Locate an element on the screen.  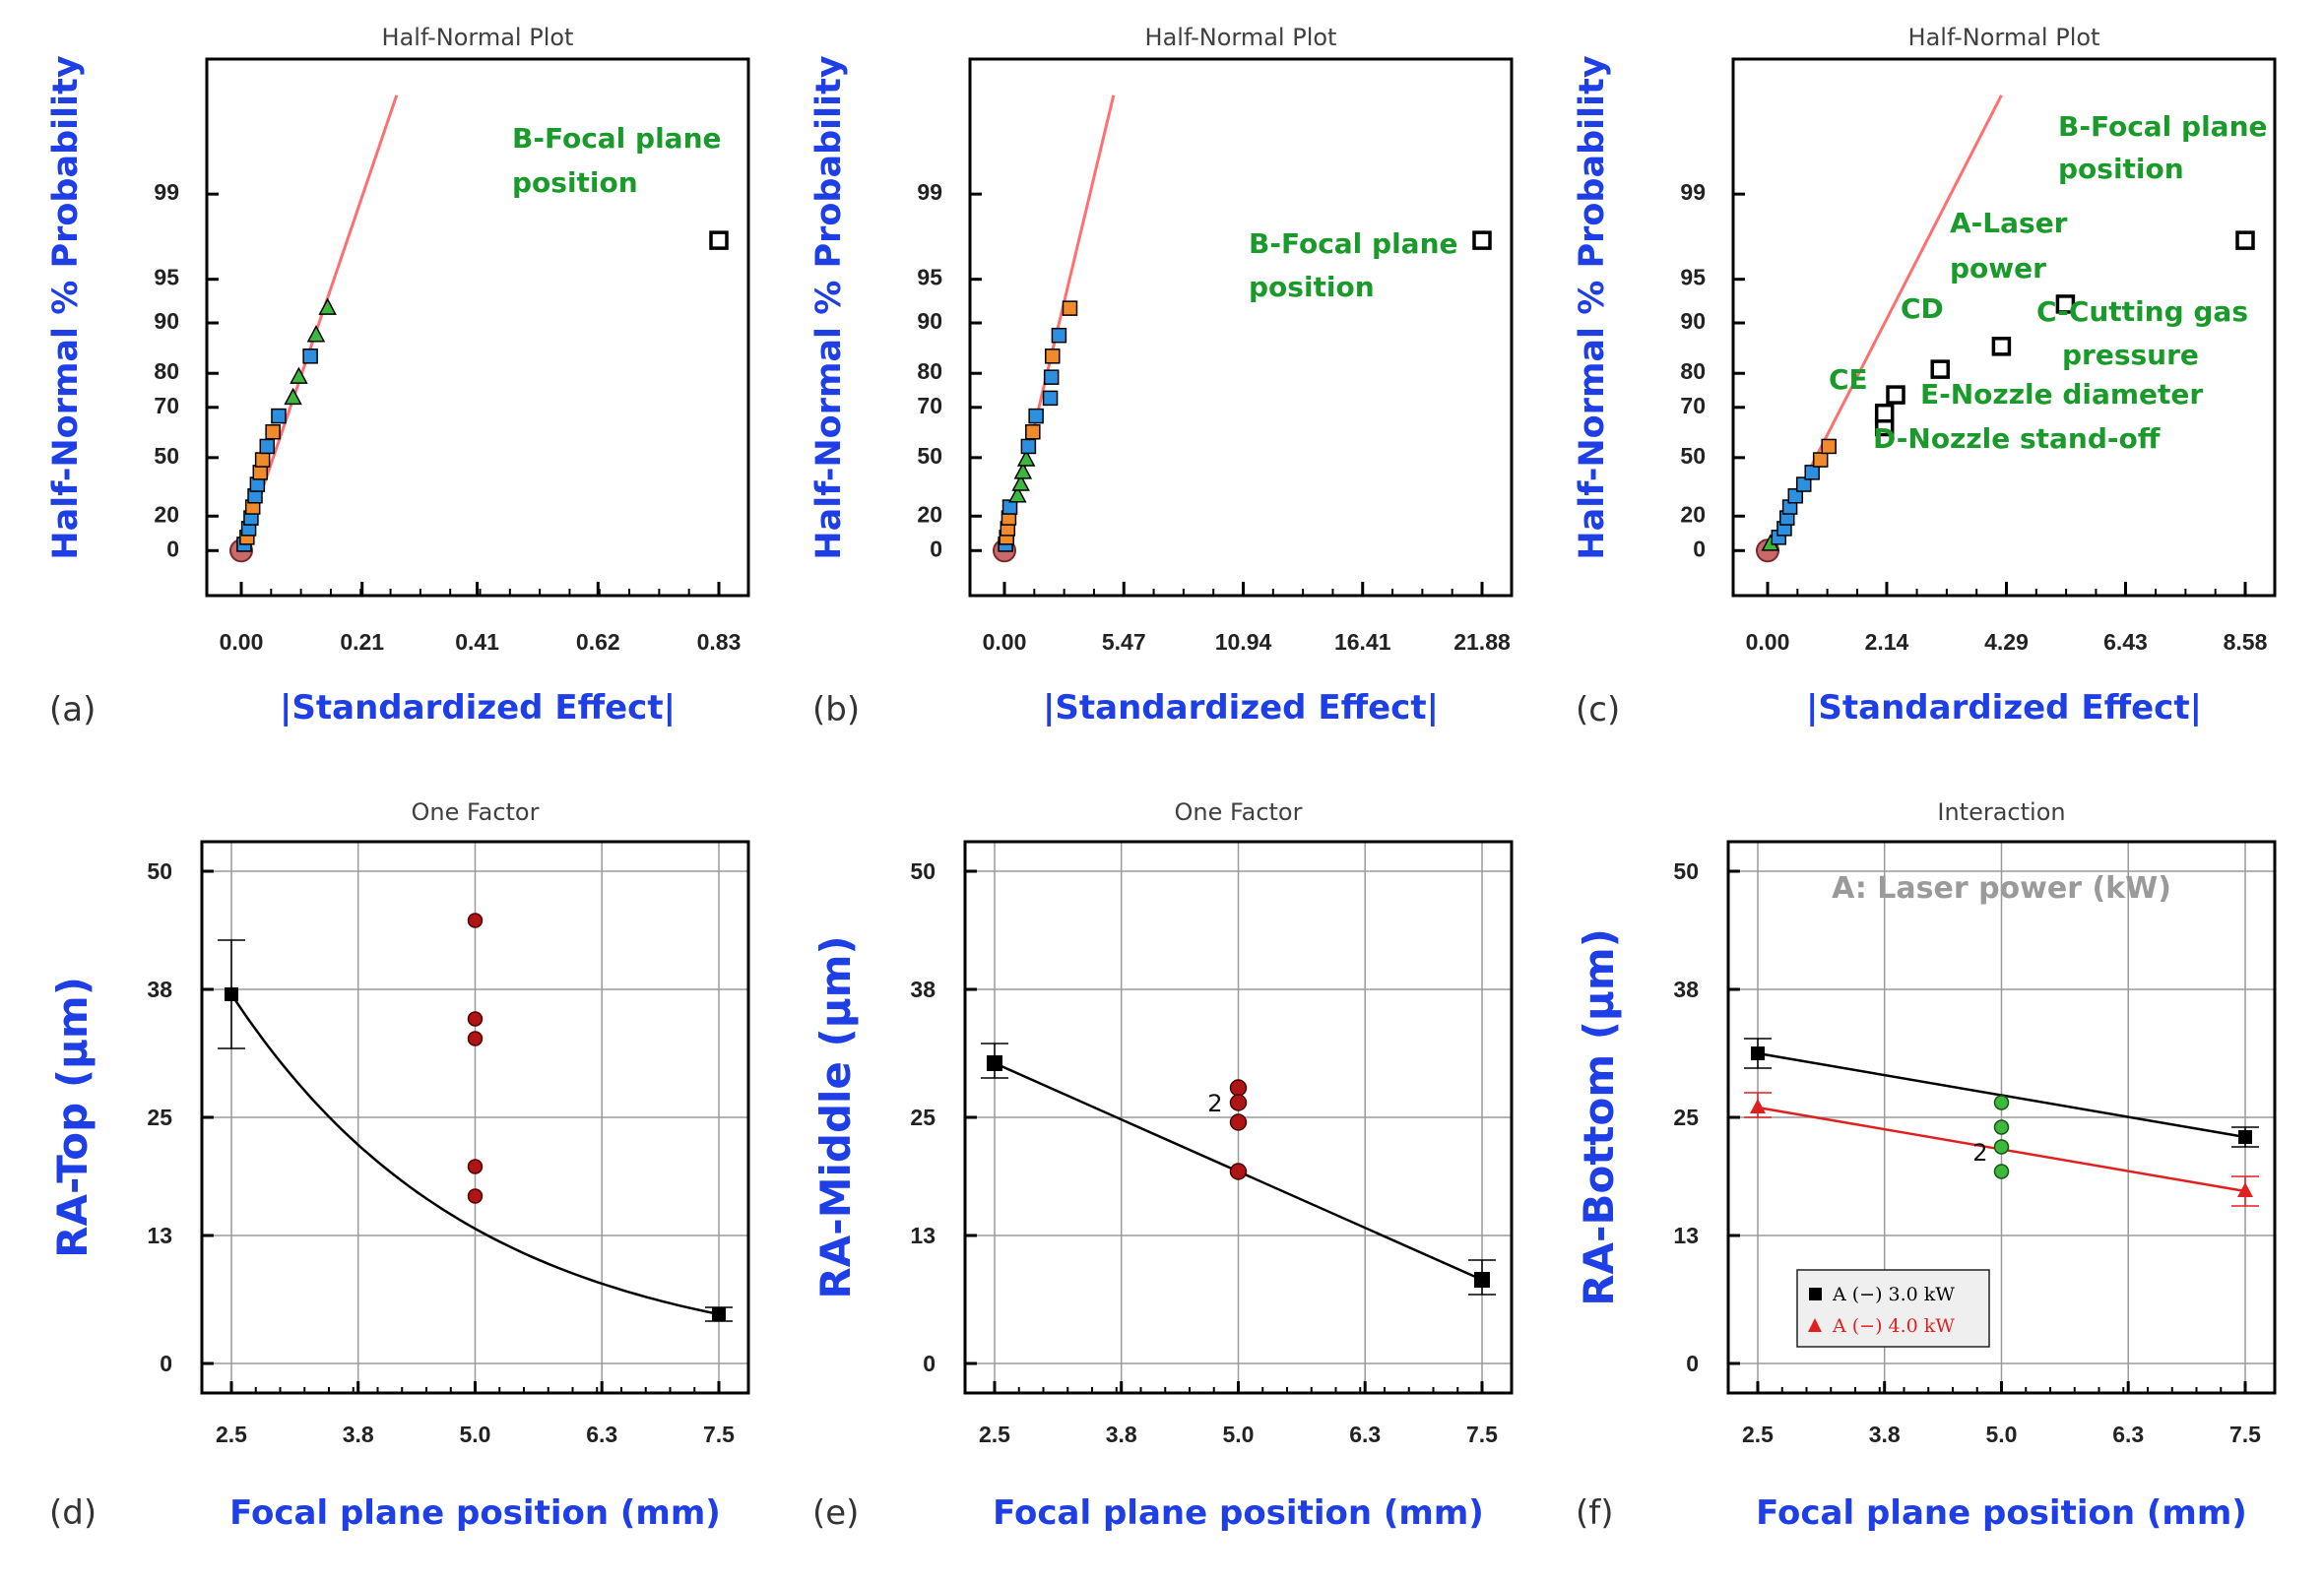
y-tick-label: 0 is located at coordinates (173, 548).